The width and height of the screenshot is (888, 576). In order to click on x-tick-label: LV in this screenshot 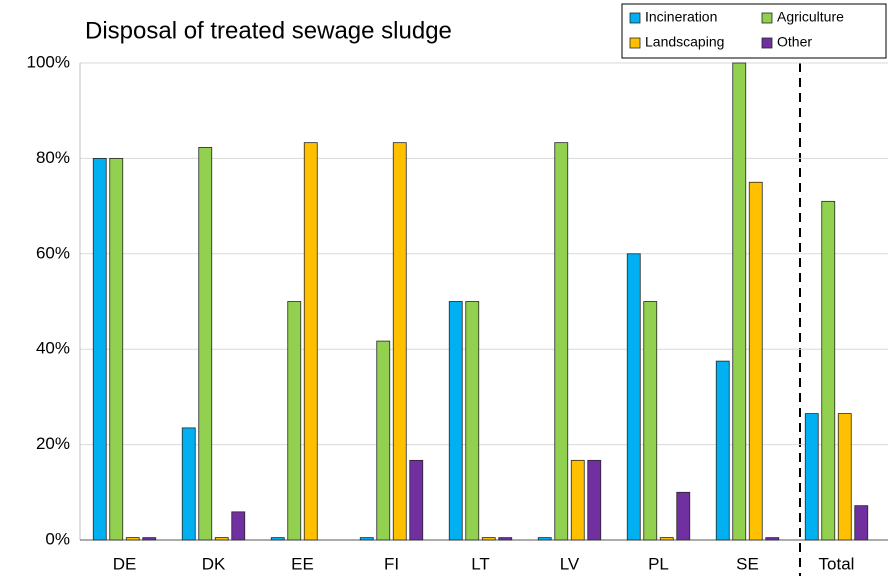, I will do `click(570, 563)`.